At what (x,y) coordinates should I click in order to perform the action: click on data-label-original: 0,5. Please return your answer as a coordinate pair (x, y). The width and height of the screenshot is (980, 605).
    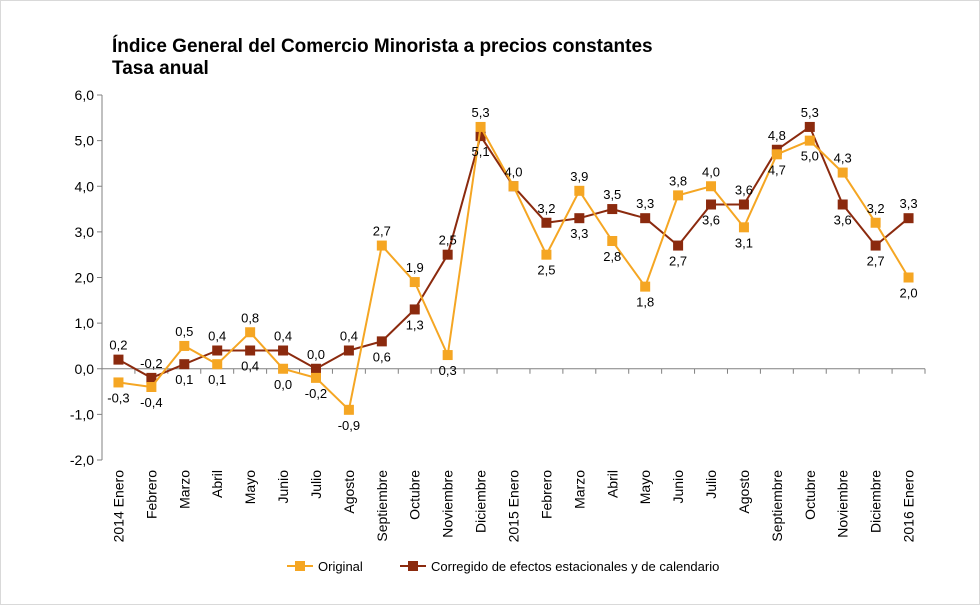
    Looking at the image, I should click on (184, 331).